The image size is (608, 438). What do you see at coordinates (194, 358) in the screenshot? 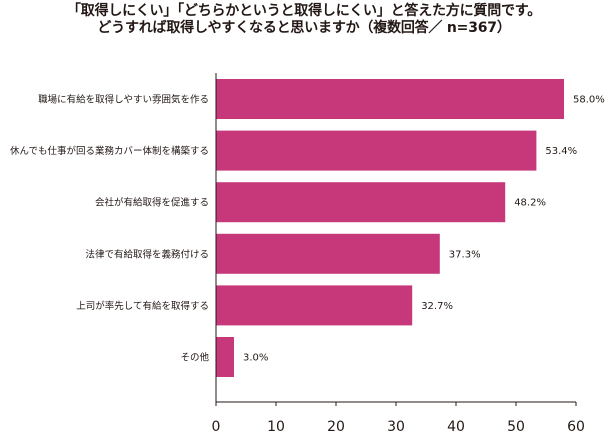
I see `category-label-5: その他` at bounding box center [194, 358].